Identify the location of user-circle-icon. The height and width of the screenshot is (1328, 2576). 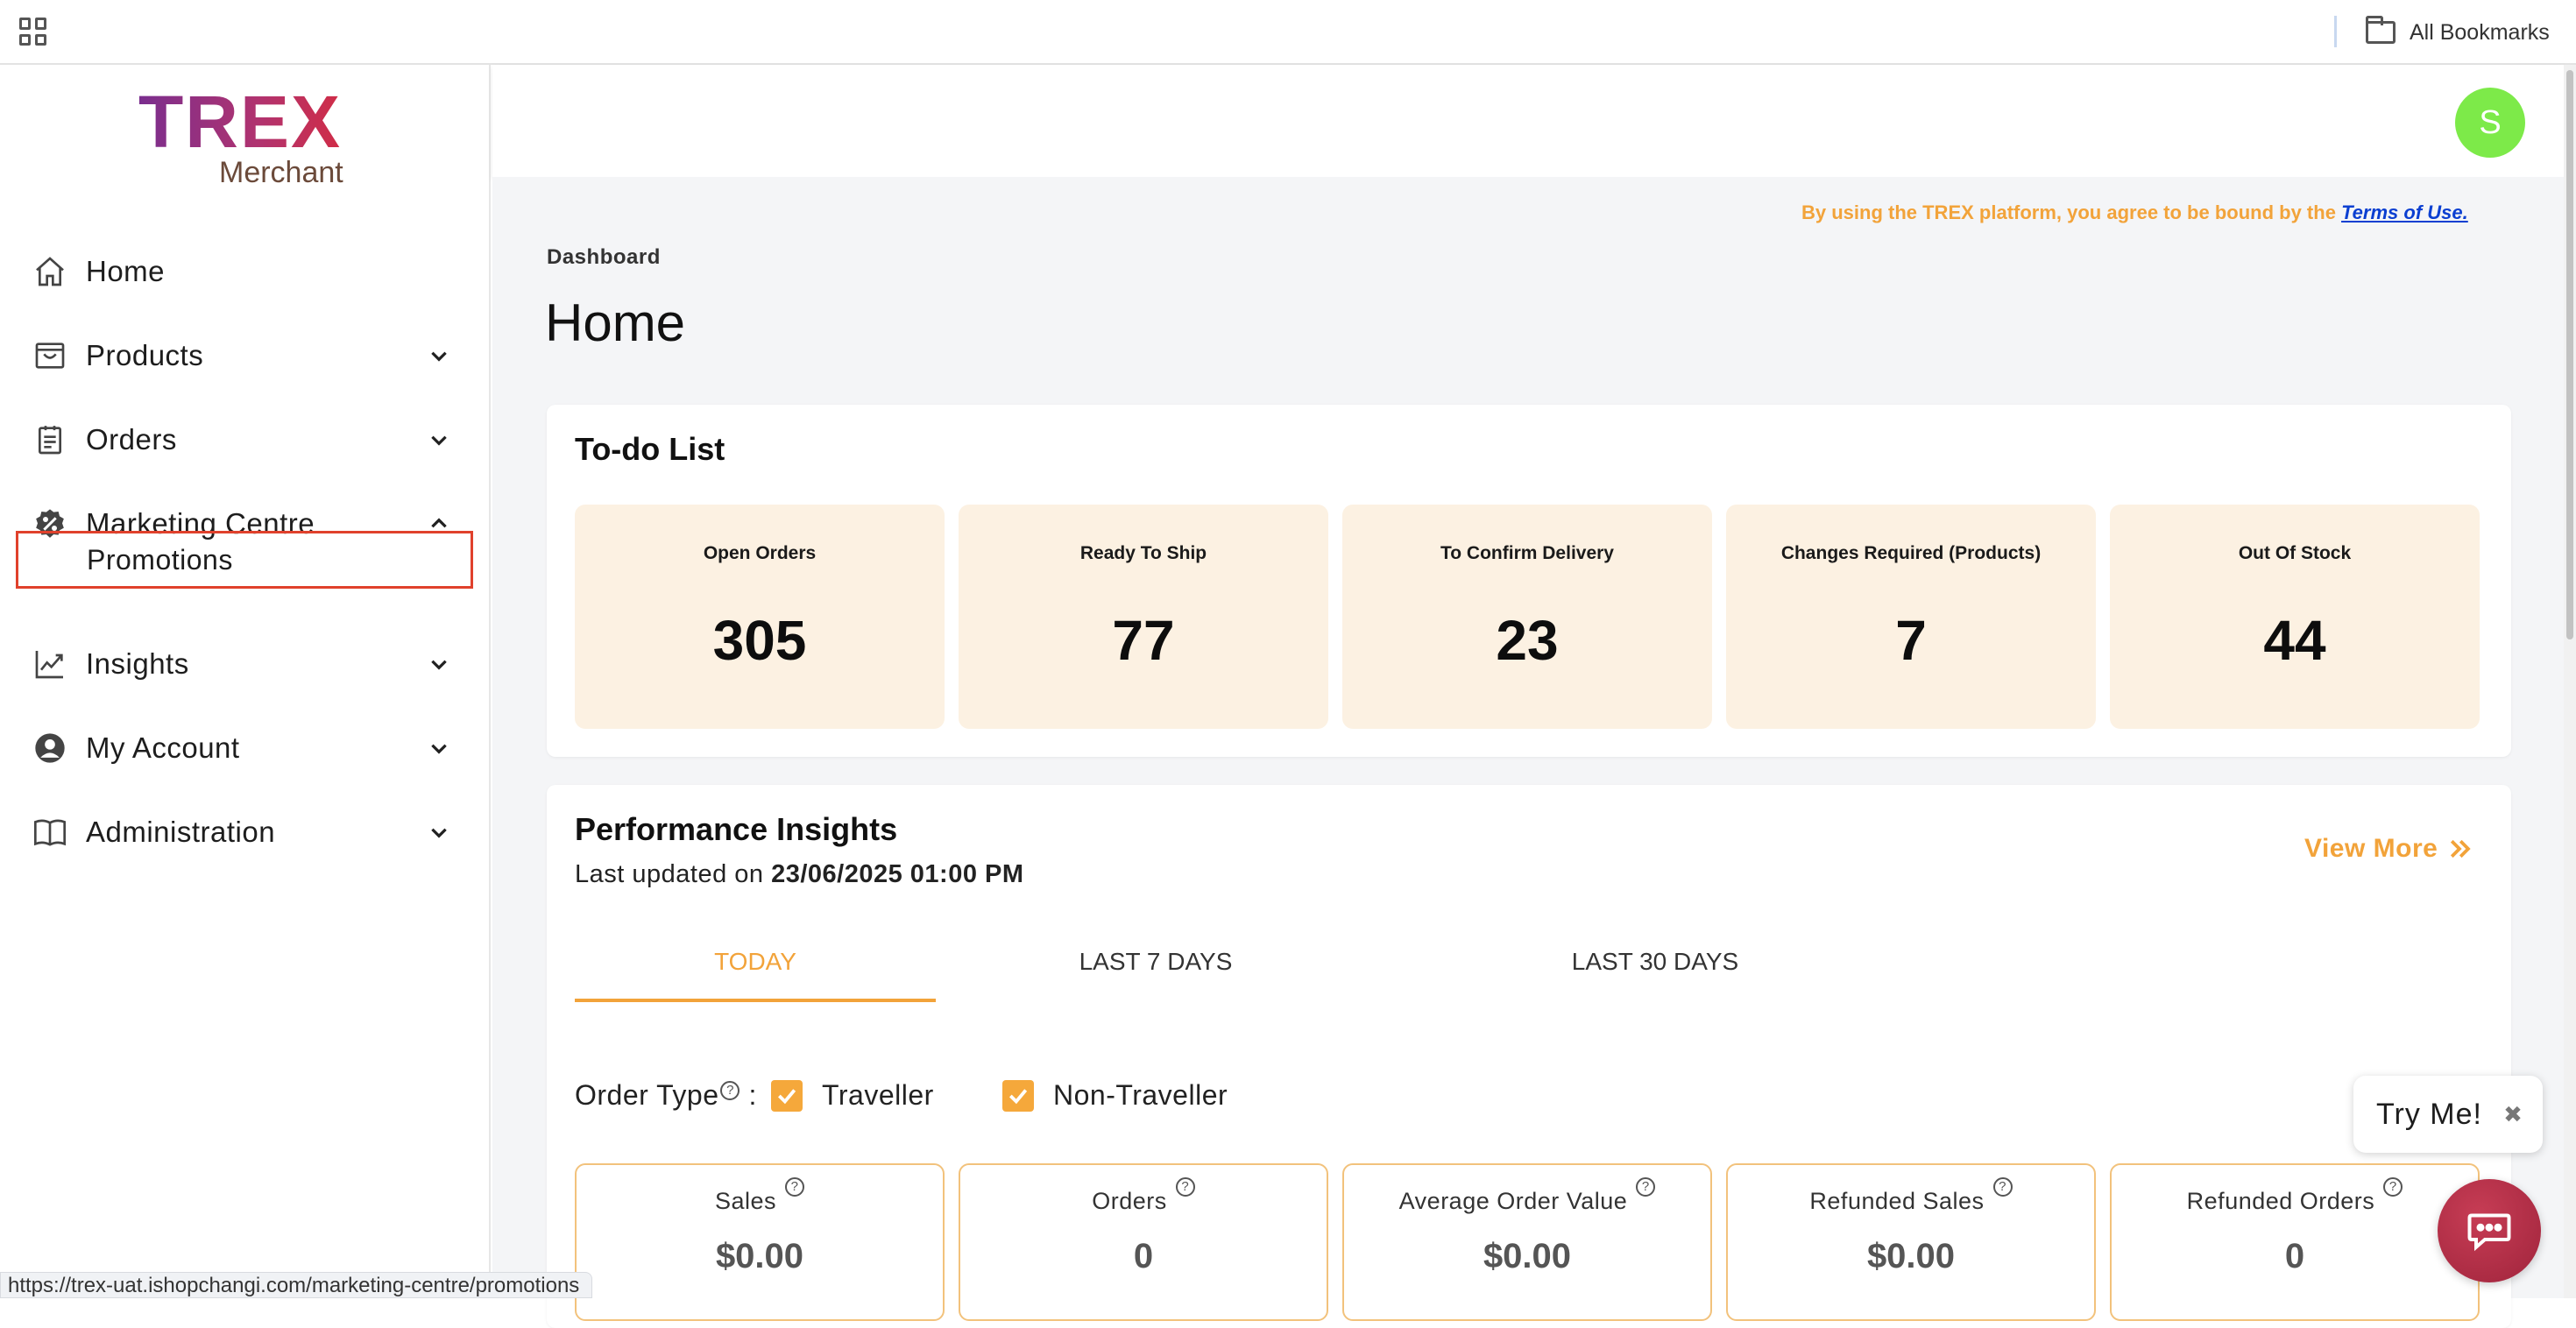
(50, 748).